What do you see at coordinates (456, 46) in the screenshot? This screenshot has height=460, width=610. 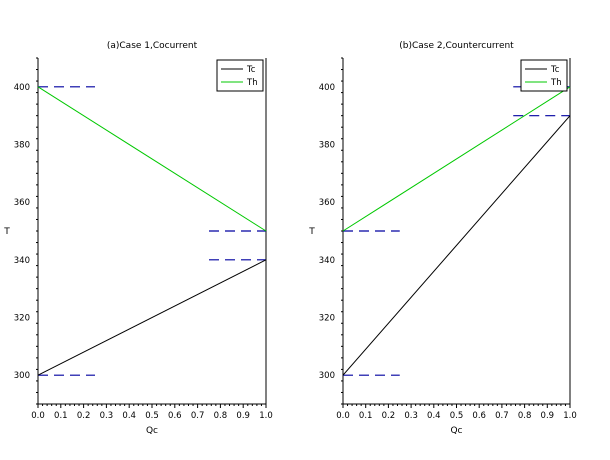 I see `chart-title: (b)Case 2,Countercurrent` at bounding box center [456, 46].